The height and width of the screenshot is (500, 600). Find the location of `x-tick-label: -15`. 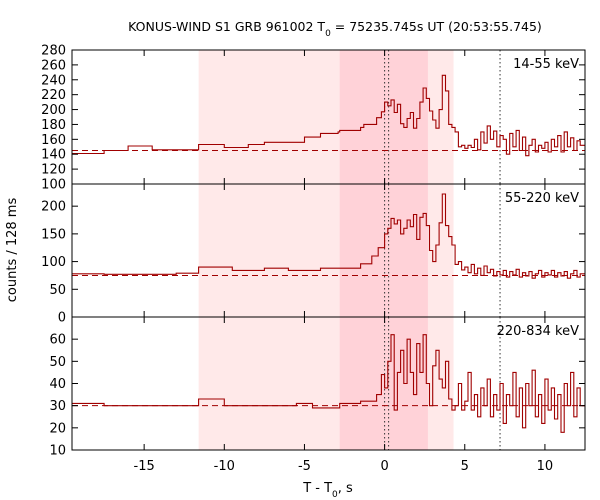

x-tick-label: -15 is located at coordinates (144, 466).